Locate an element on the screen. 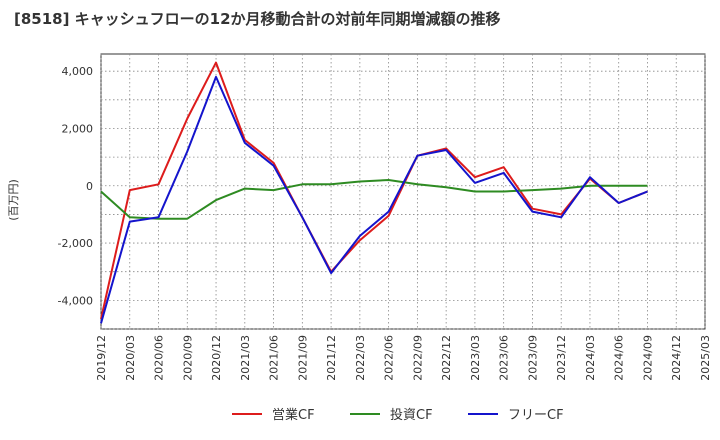 This screenshot has width=720, height=440. series-line-投資CF is located at coordinates (374, 199).